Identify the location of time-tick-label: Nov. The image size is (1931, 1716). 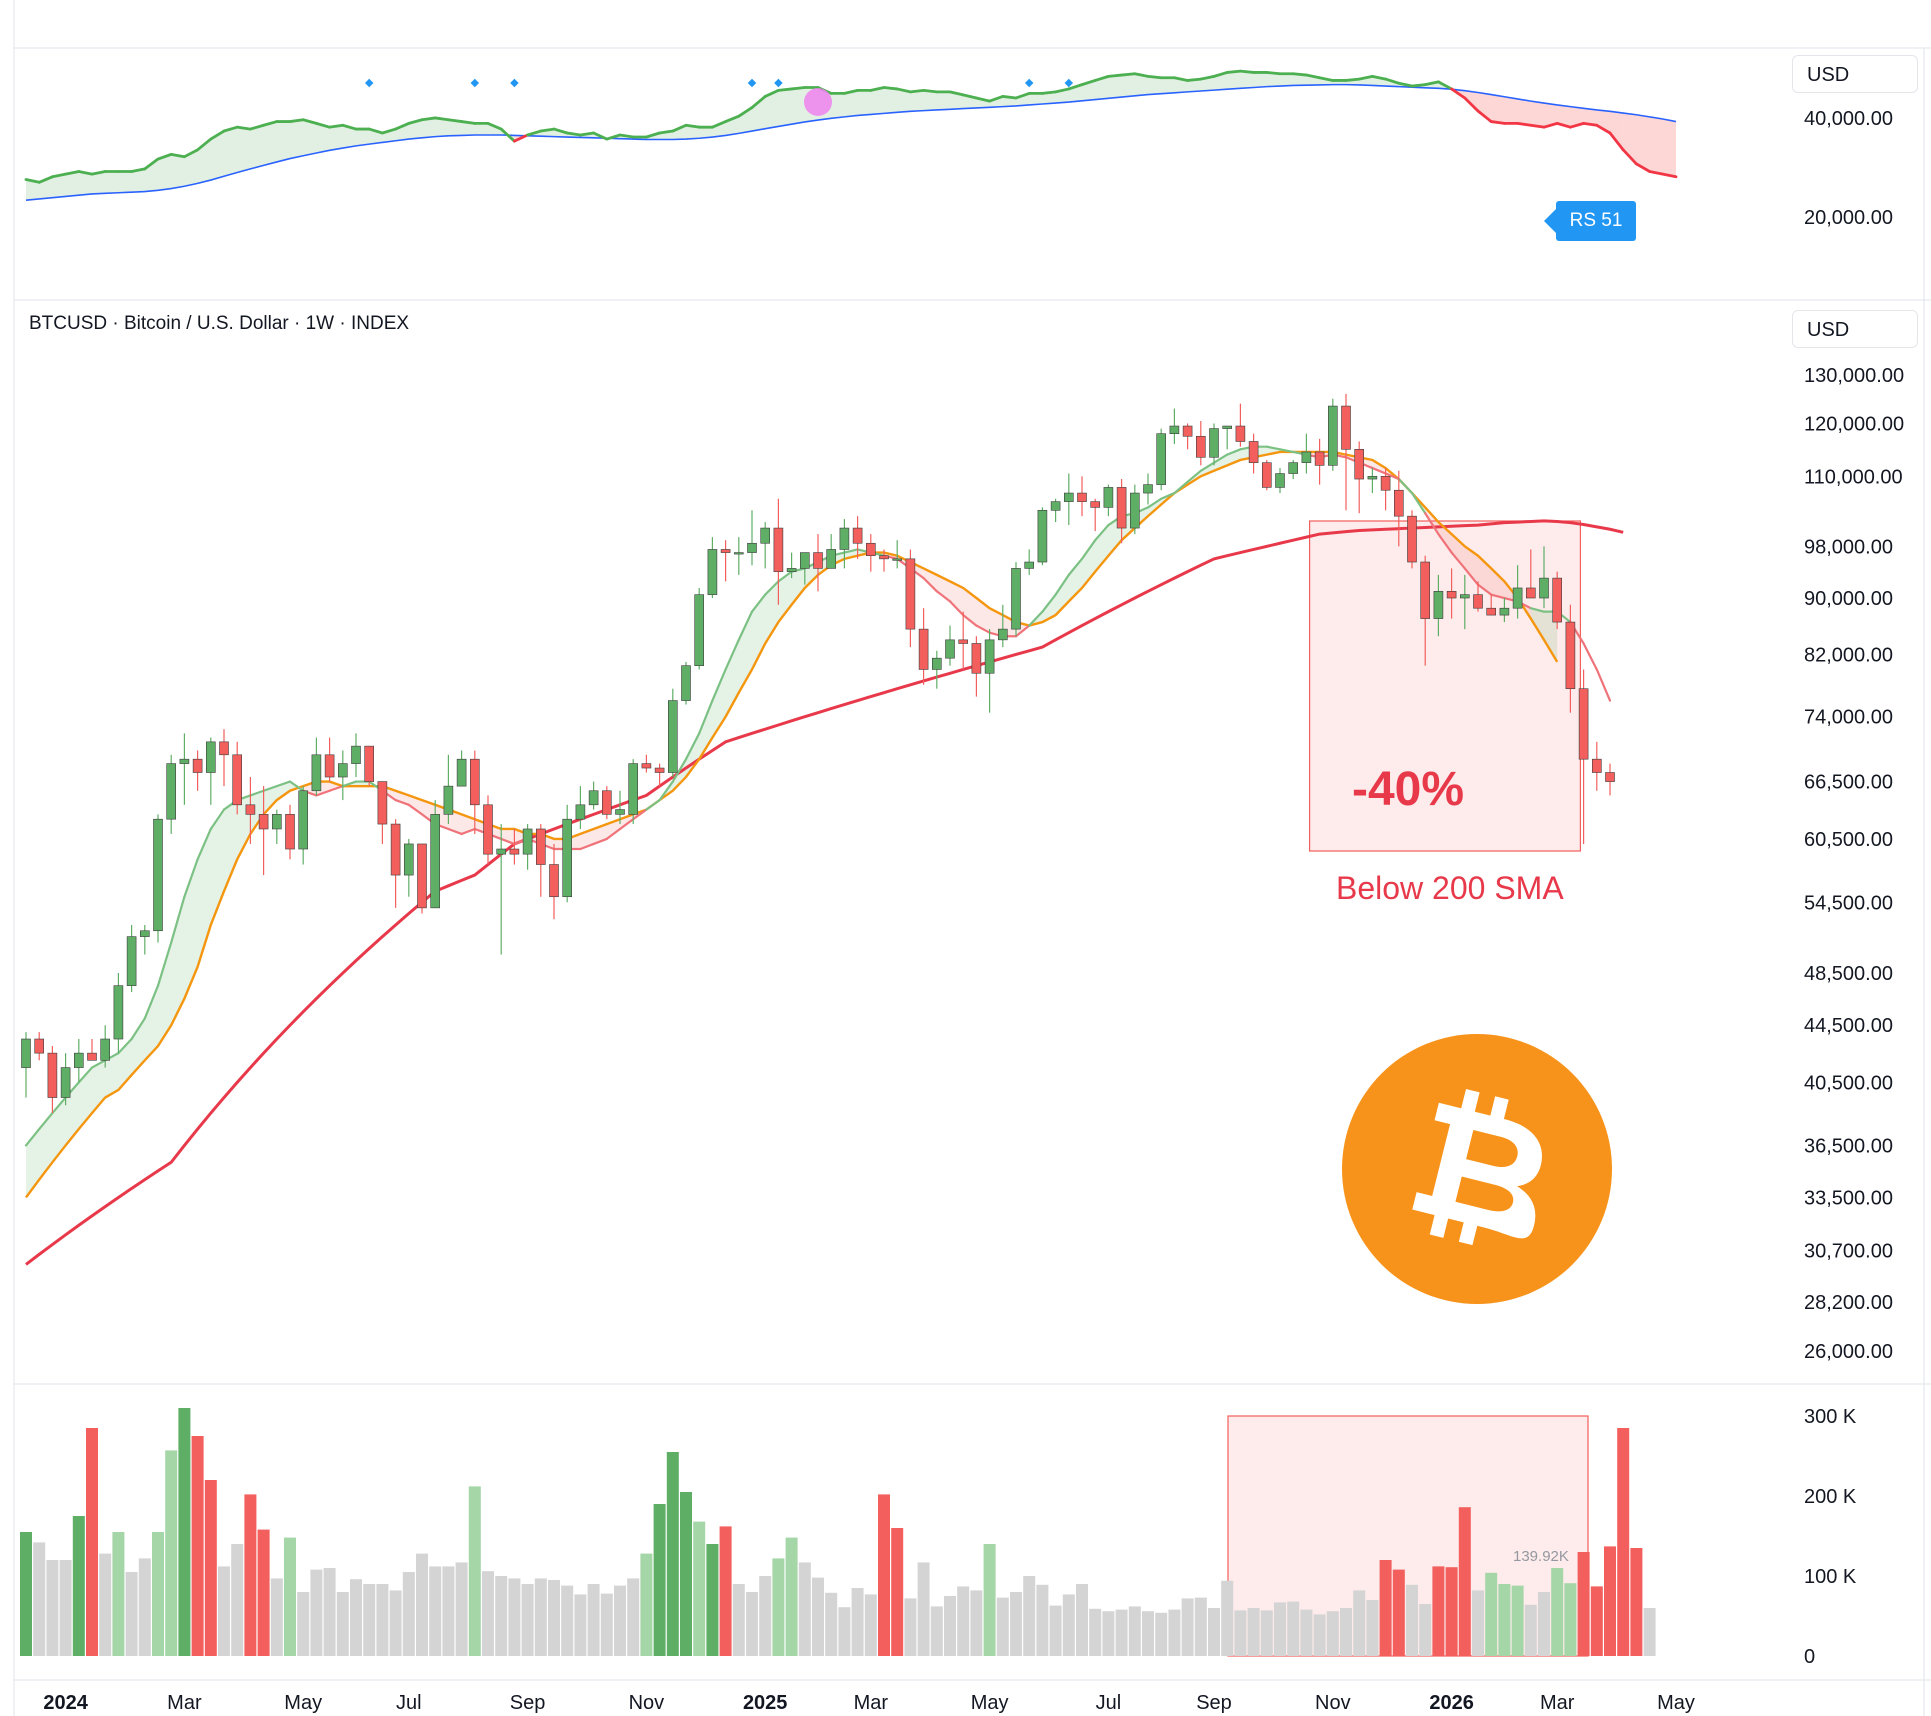
(1333, 1703).